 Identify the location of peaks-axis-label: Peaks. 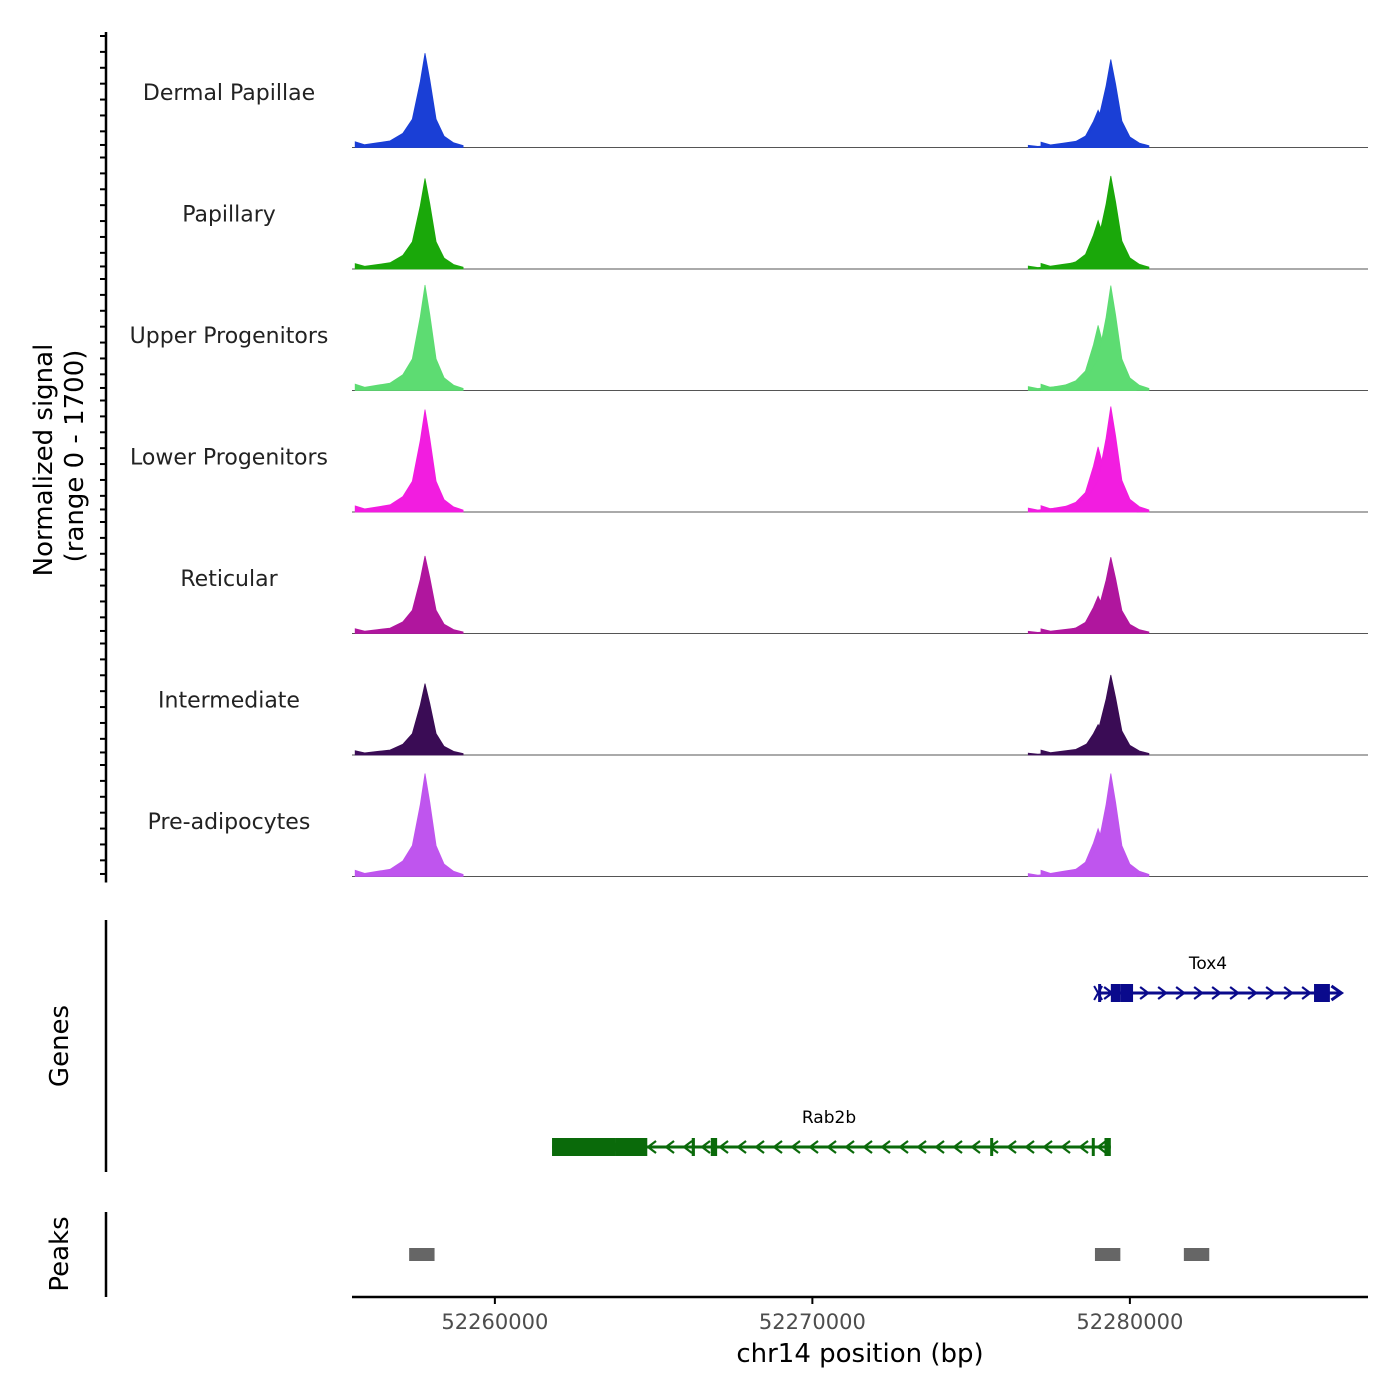
(60, 1253).